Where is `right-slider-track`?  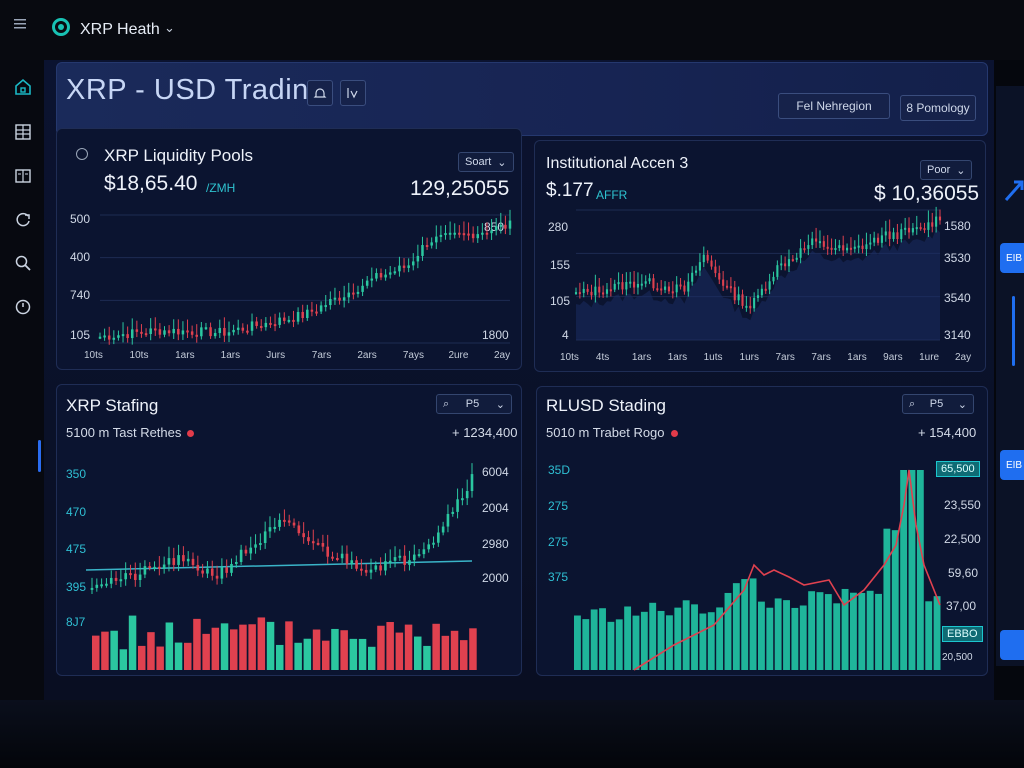 right-slider-track is located at coordinates (1013, 331).